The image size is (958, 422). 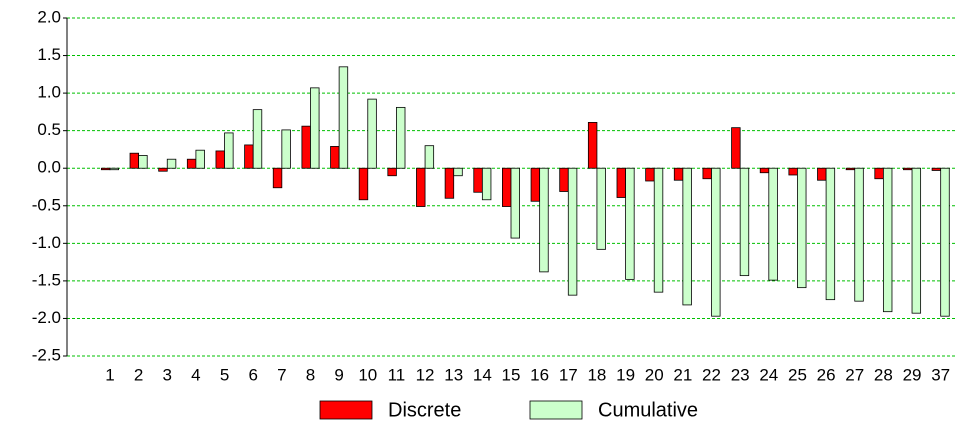 What do you see at coordinates (46, 279) in the screenshot?
I see `y-tick-label: -1.5` at bounding box center [46, 279].